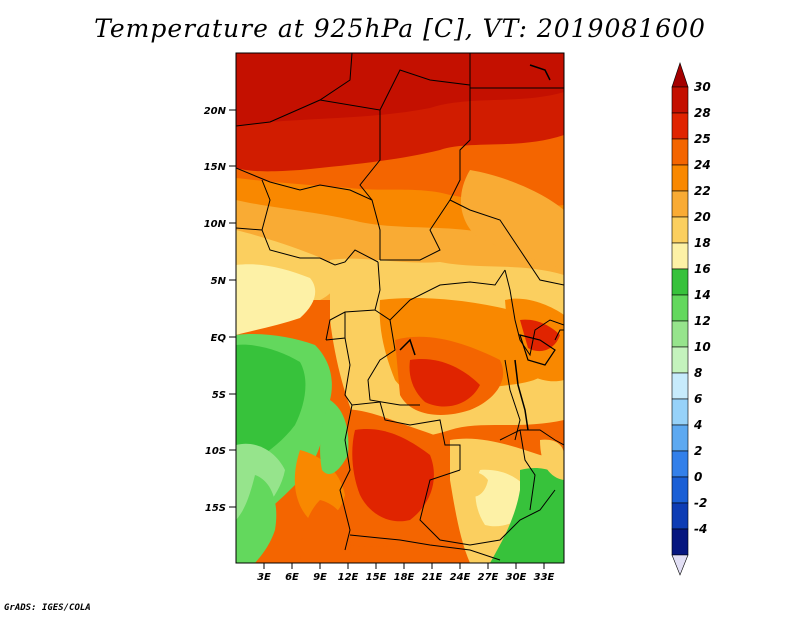 The image size is (800, 618). I want to click on lon-tick-label: 30E, so click(516, 577).